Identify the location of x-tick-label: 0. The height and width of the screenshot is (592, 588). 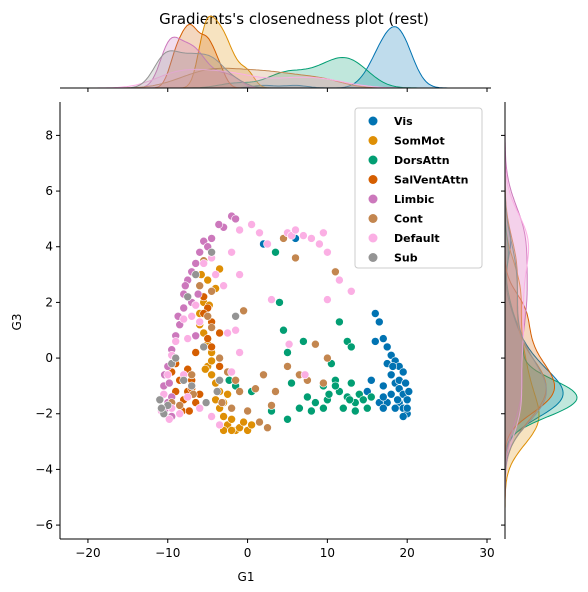
(248, 553).